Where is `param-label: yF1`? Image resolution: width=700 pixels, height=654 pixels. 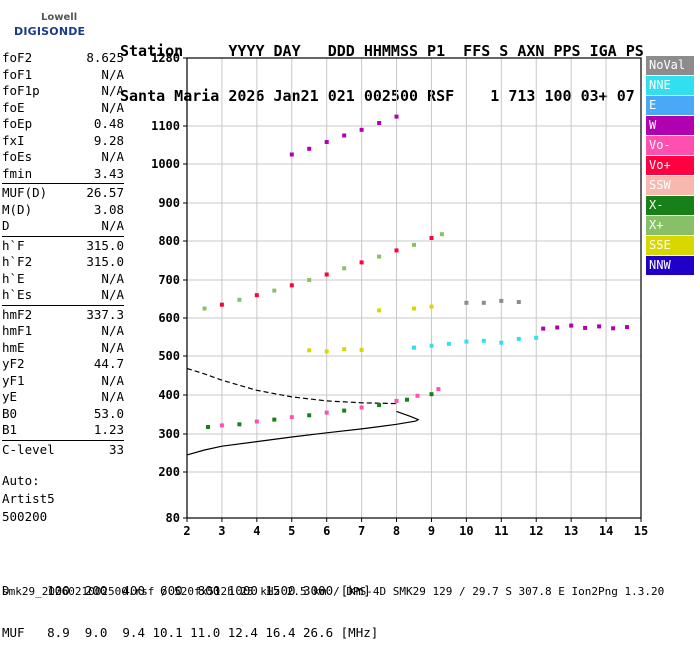 param-label: yF1 is located at coordinates (13, 380).